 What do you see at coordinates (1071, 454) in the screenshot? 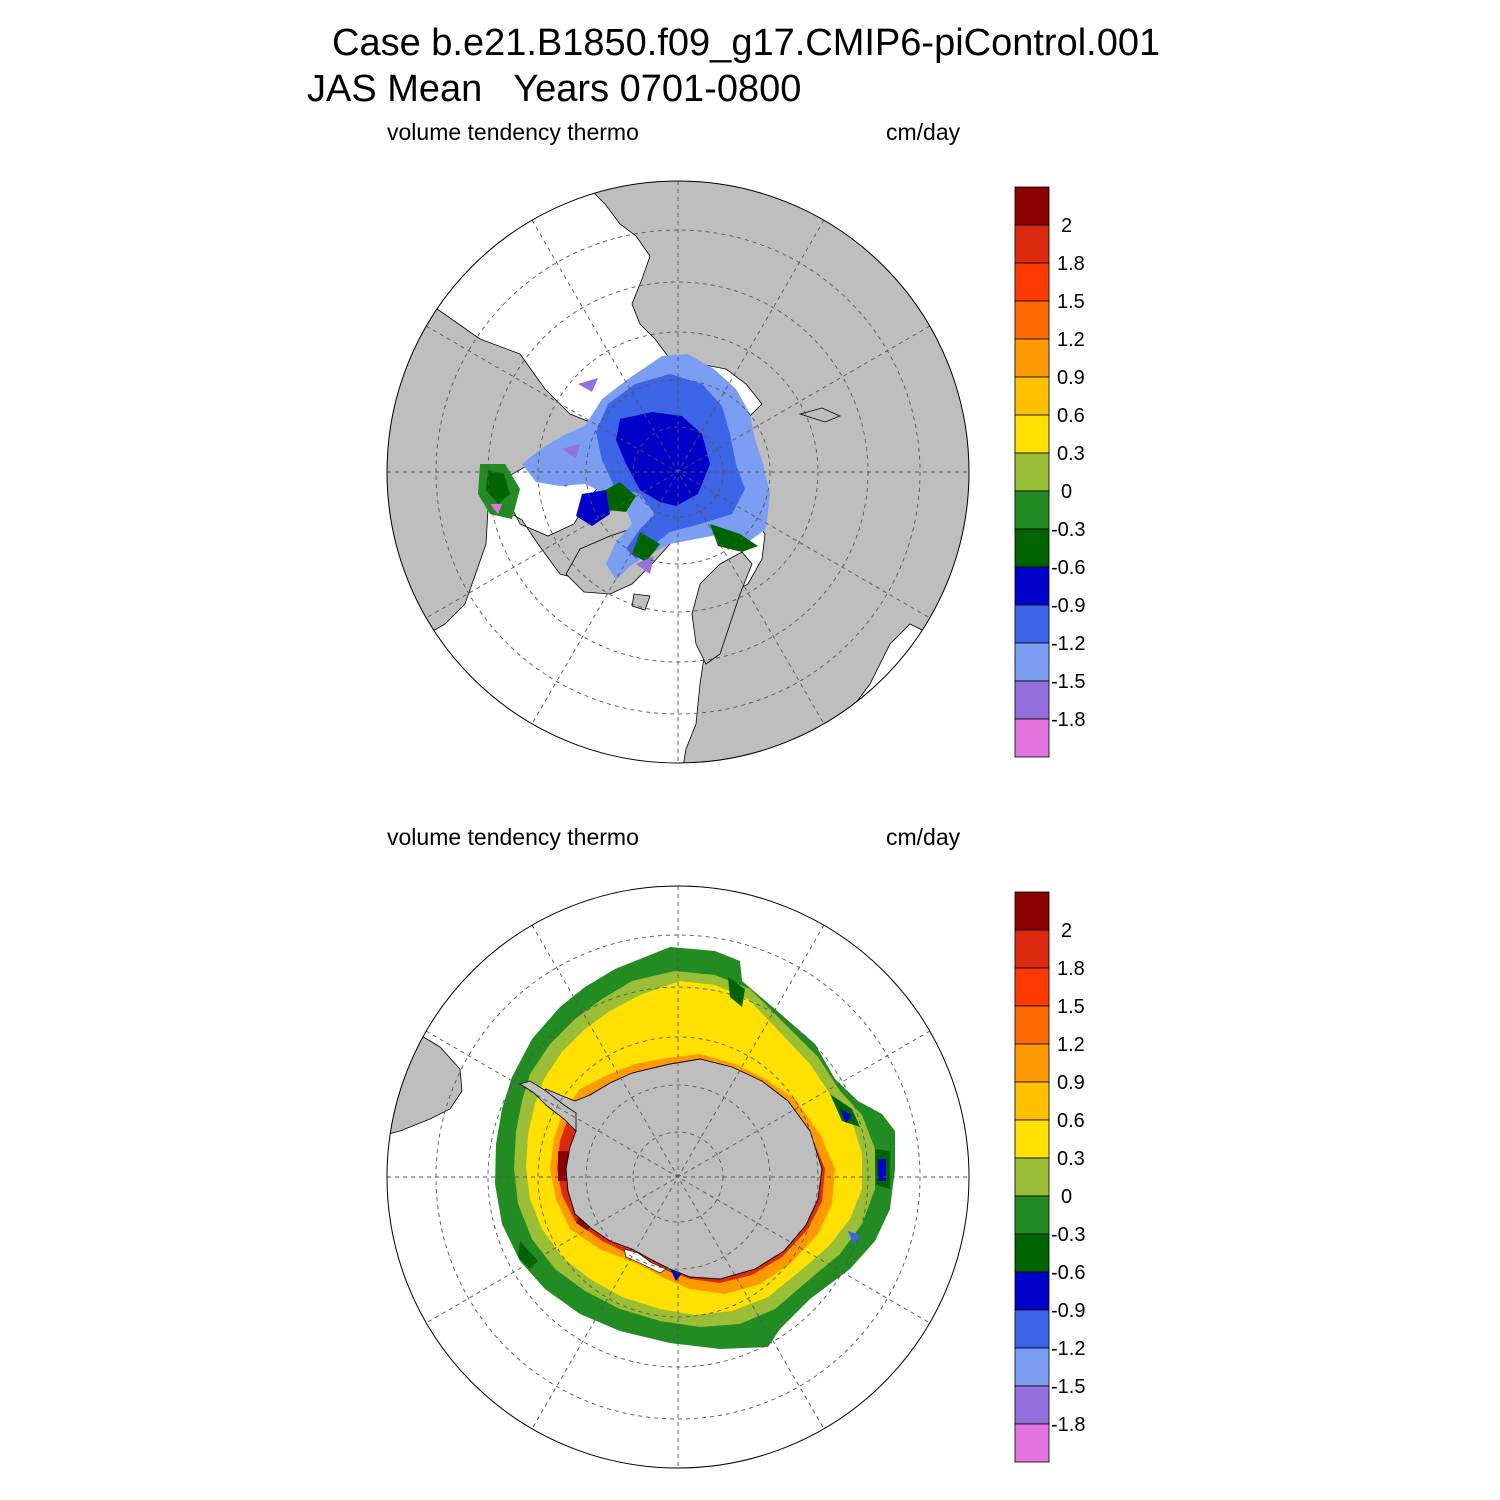
I see `north-colorbar-tick-label: 0.3` at bounding box center [1071, 454].